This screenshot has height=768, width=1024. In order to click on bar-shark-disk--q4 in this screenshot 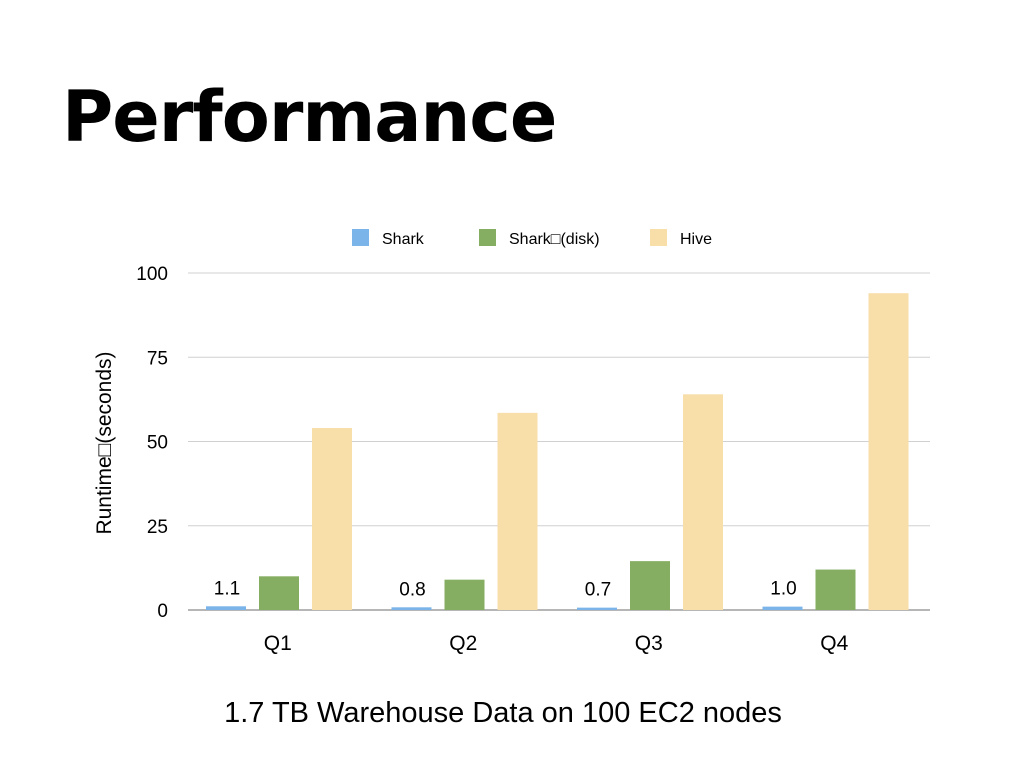, I will do `click(835, 589)`.